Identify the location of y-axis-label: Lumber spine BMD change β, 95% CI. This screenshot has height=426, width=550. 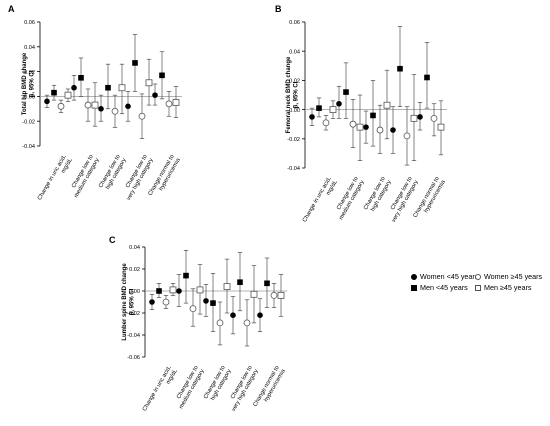
(129, 302).